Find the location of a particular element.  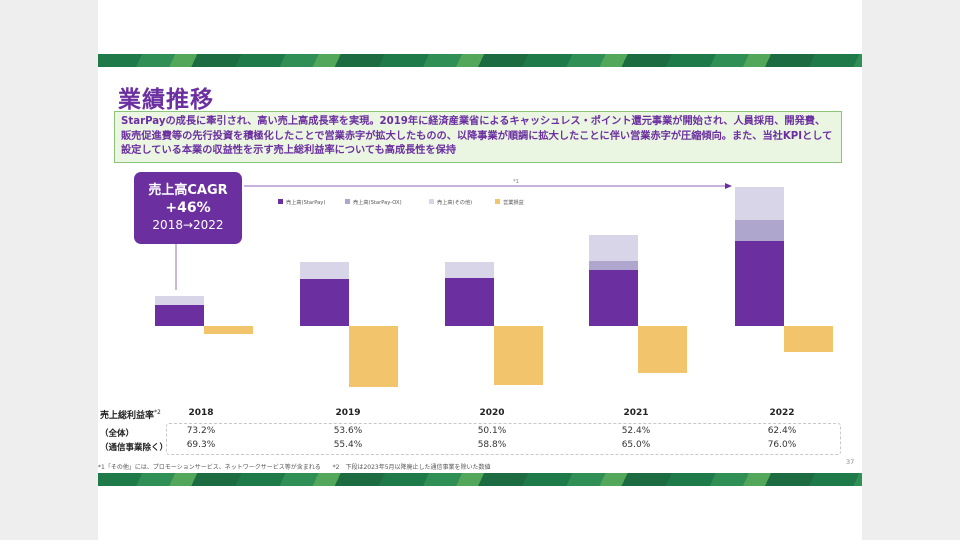

margin-excl-2021: 65.0% is located at coordinates (636, 445).